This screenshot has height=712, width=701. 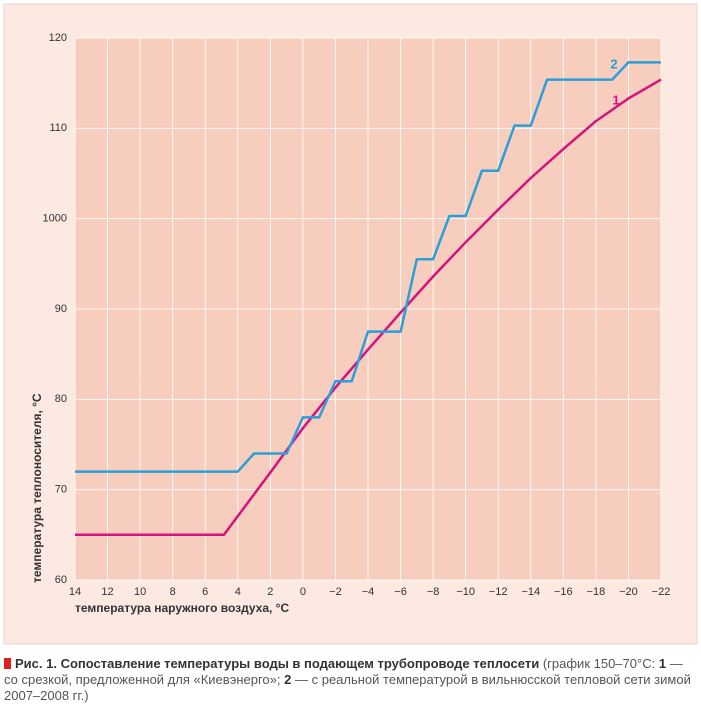 What do you see at coordinates (599, 663) in the screenshot?
I see `caption-text: (график 150–70°С:` at bounding box center [599, 663].